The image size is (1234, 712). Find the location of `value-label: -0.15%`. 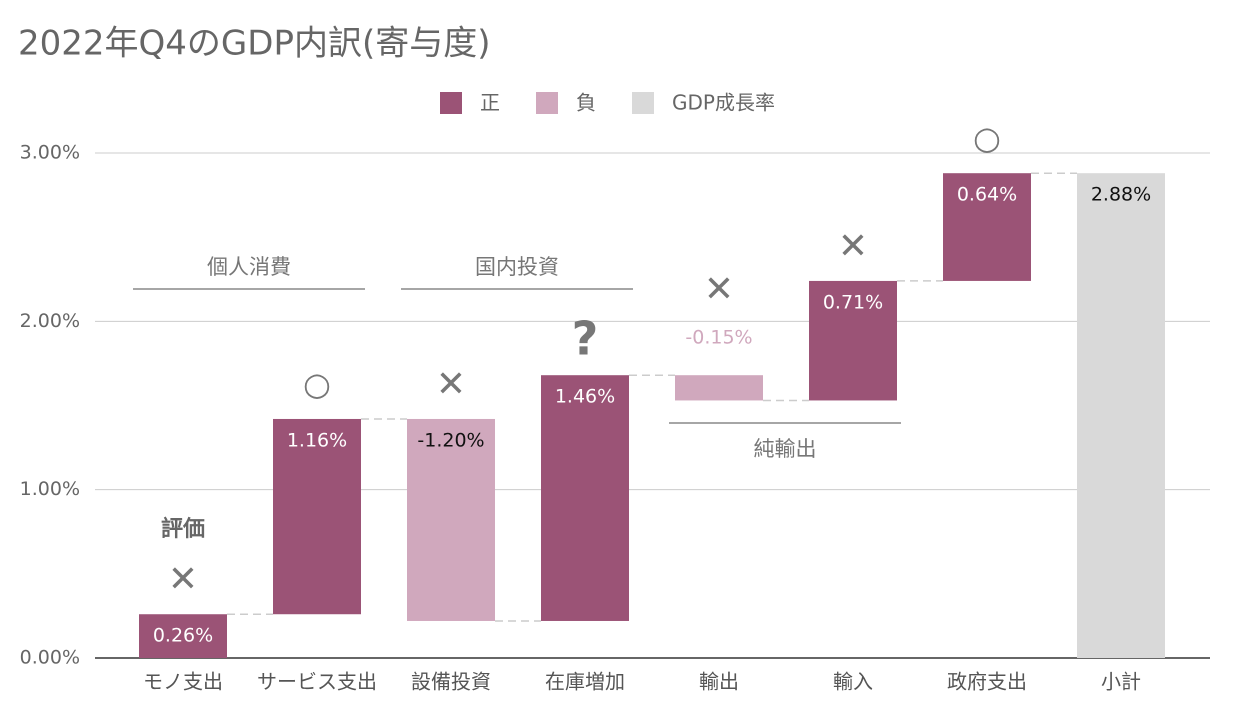

value-label: -0.15% is located at coordinates (718, 338).